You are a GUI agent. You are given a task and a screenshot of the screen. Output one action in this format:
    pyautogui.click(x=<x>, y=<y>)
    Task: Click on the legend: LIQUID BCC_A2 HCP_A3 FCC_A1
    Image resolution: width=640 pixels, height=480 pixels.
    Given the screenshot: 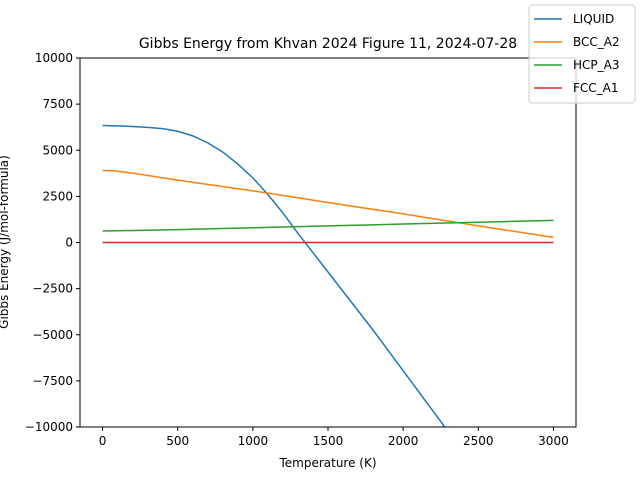 What is the action you would take?
    pyautogui.click(x=582, y=54)
    